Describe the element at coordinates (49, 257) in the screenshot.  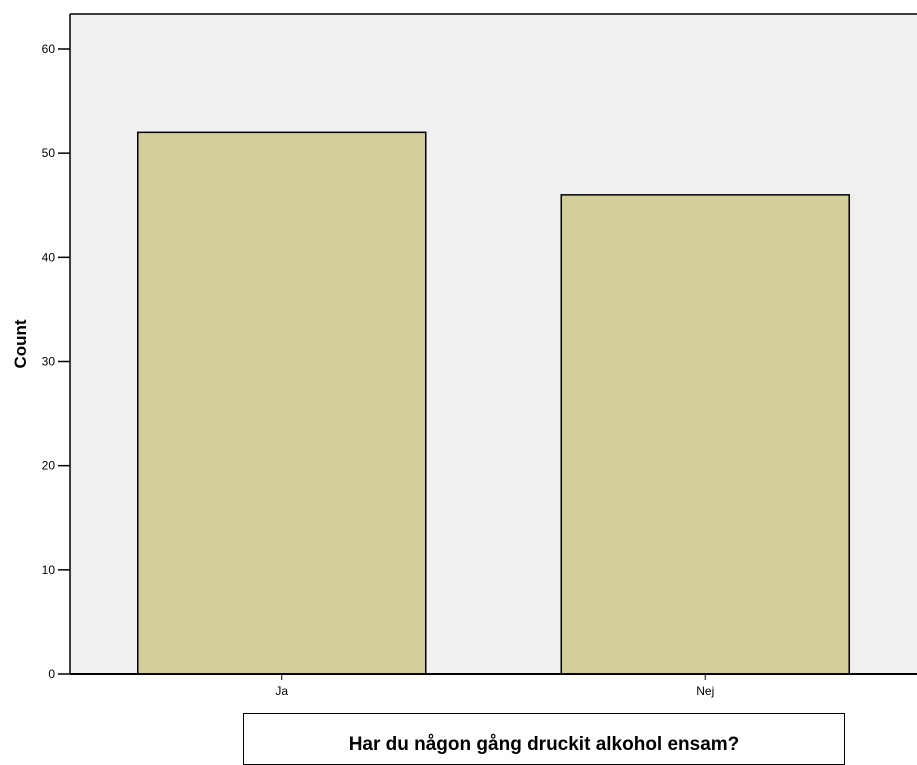
I see `y-tick-label: 40` at that location.